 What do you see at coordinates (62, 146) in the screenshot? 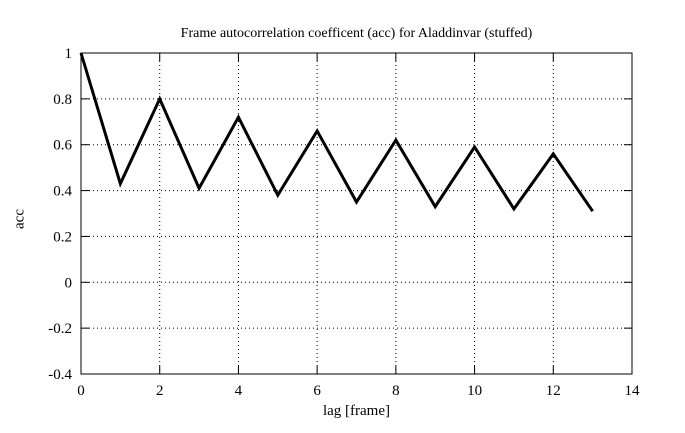
I see `y-tick-label: 0.6` at bounding box center [62, 146].